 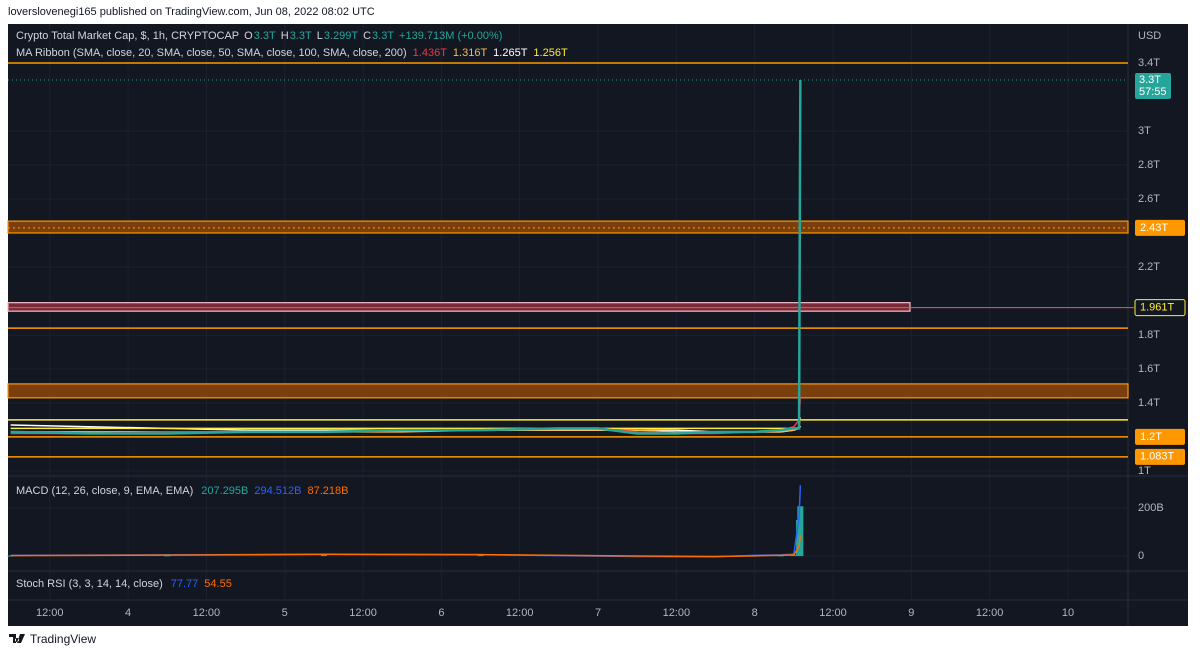 I want to click on y-tick-label: 0, so click(x=1141, y=556).